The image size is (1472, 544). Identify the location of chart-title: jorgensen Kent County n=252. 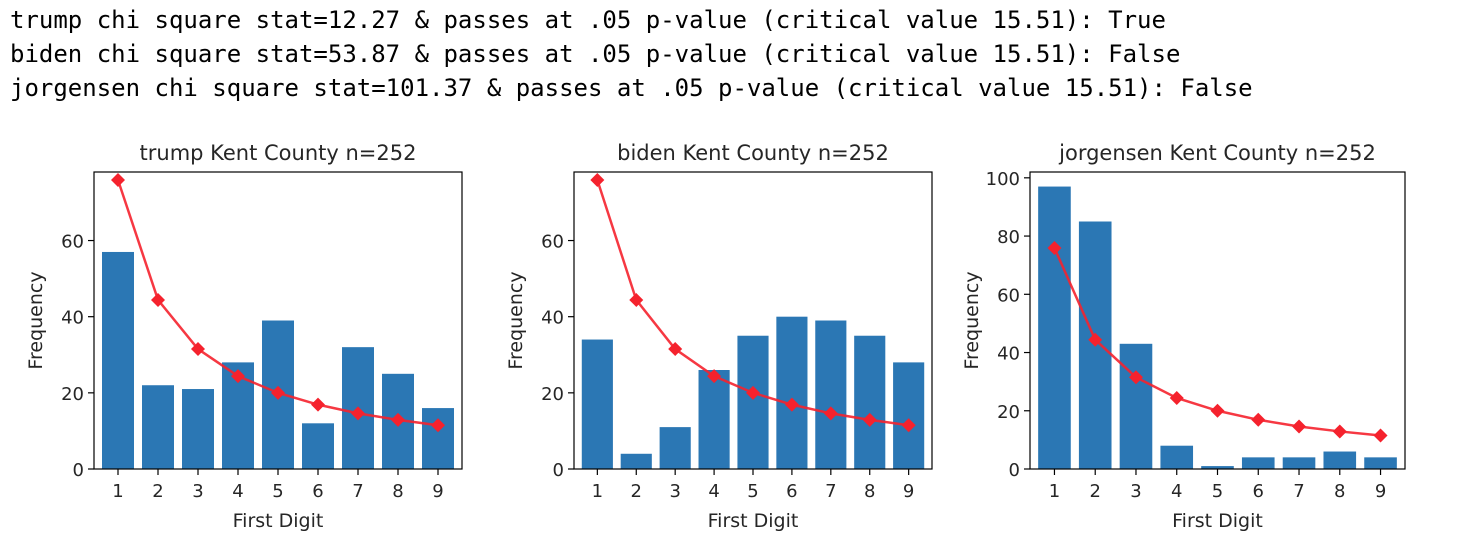
(1217, 153).